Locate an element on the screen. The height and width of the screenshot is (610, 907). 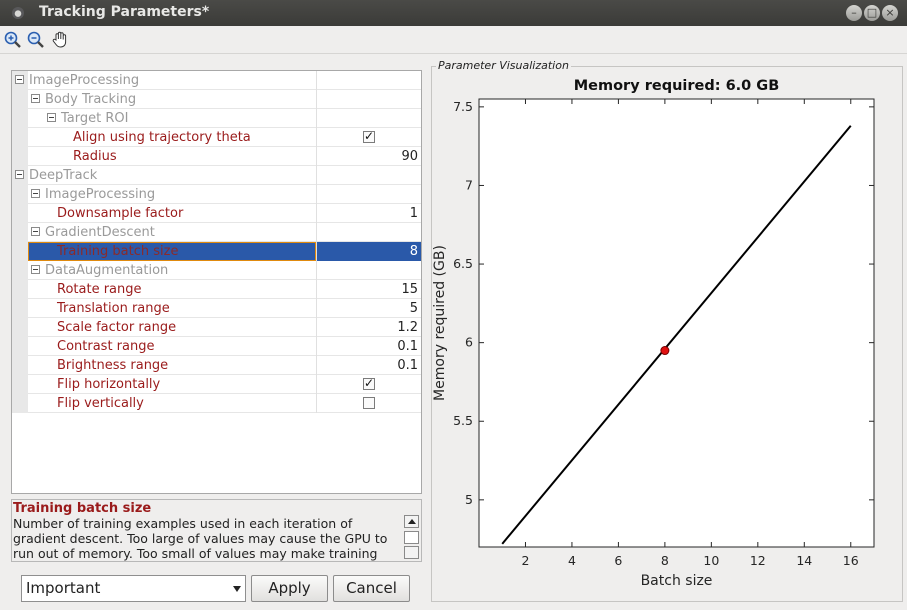
grid-group-row: DeepTrack is located at coordinates (216, 175).